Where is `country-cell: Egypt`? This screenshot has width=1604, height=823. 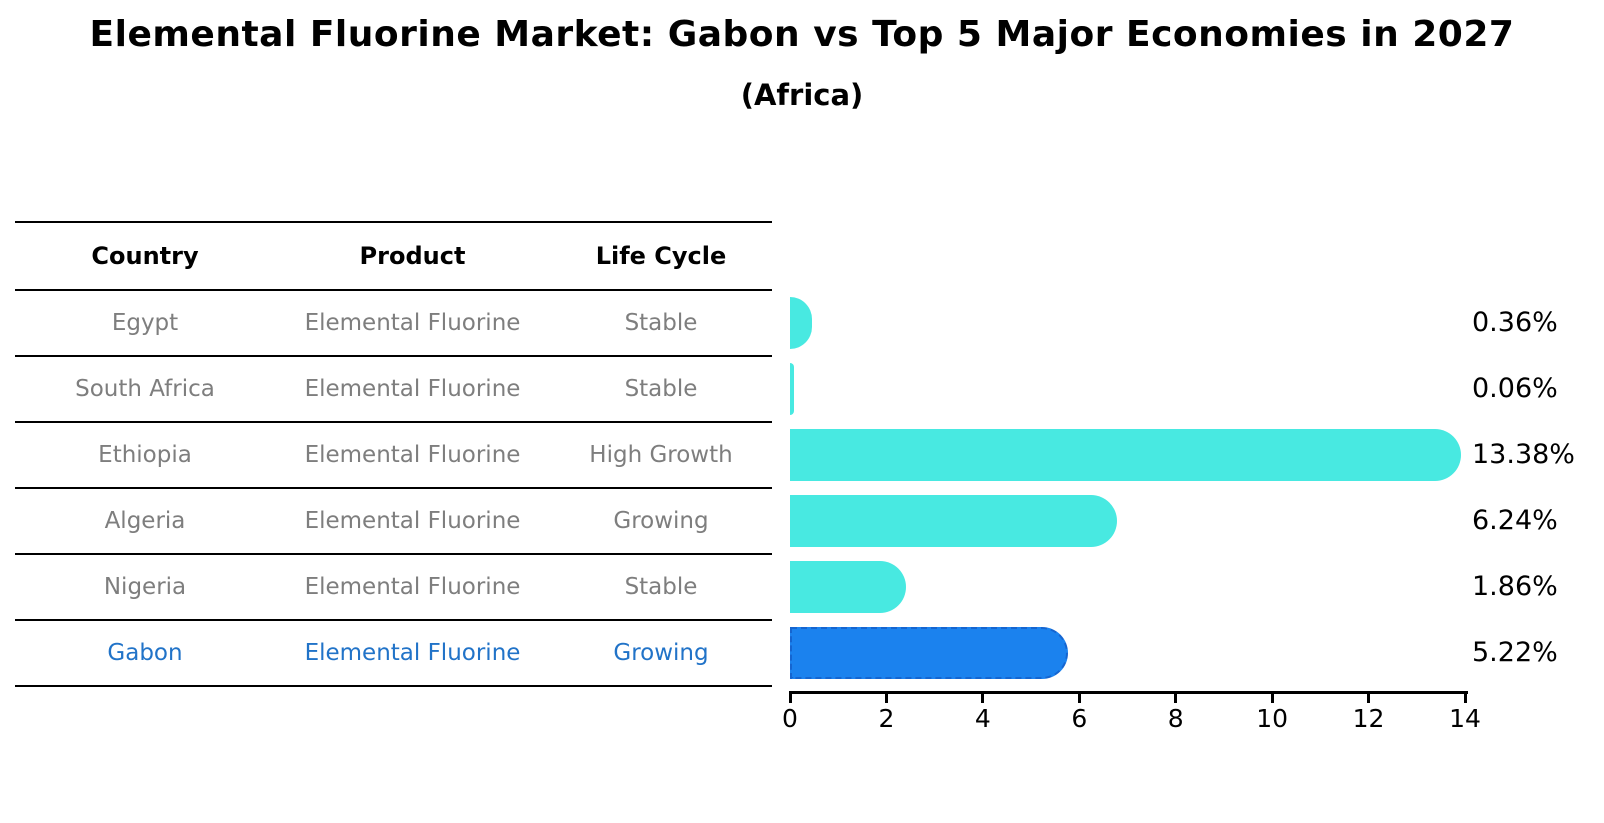 country-cell: Egypt is located at coordinates (145, 323).